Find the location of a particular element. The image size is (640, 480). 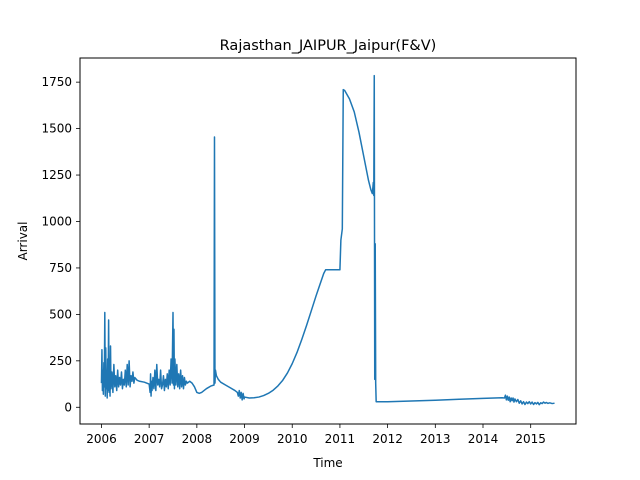

x-tick-label: 2010 is located at coordinates (292, 439).